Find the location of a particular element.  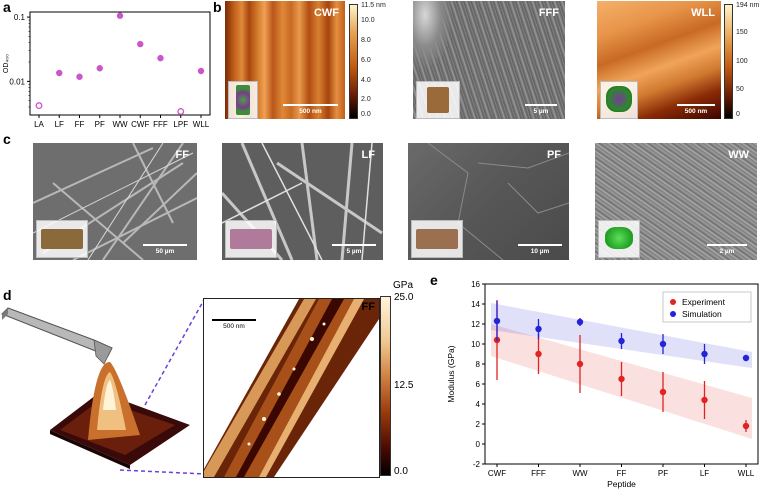

colorbar-cwf-tick: 2.0 is located at coordinates (366, 99).